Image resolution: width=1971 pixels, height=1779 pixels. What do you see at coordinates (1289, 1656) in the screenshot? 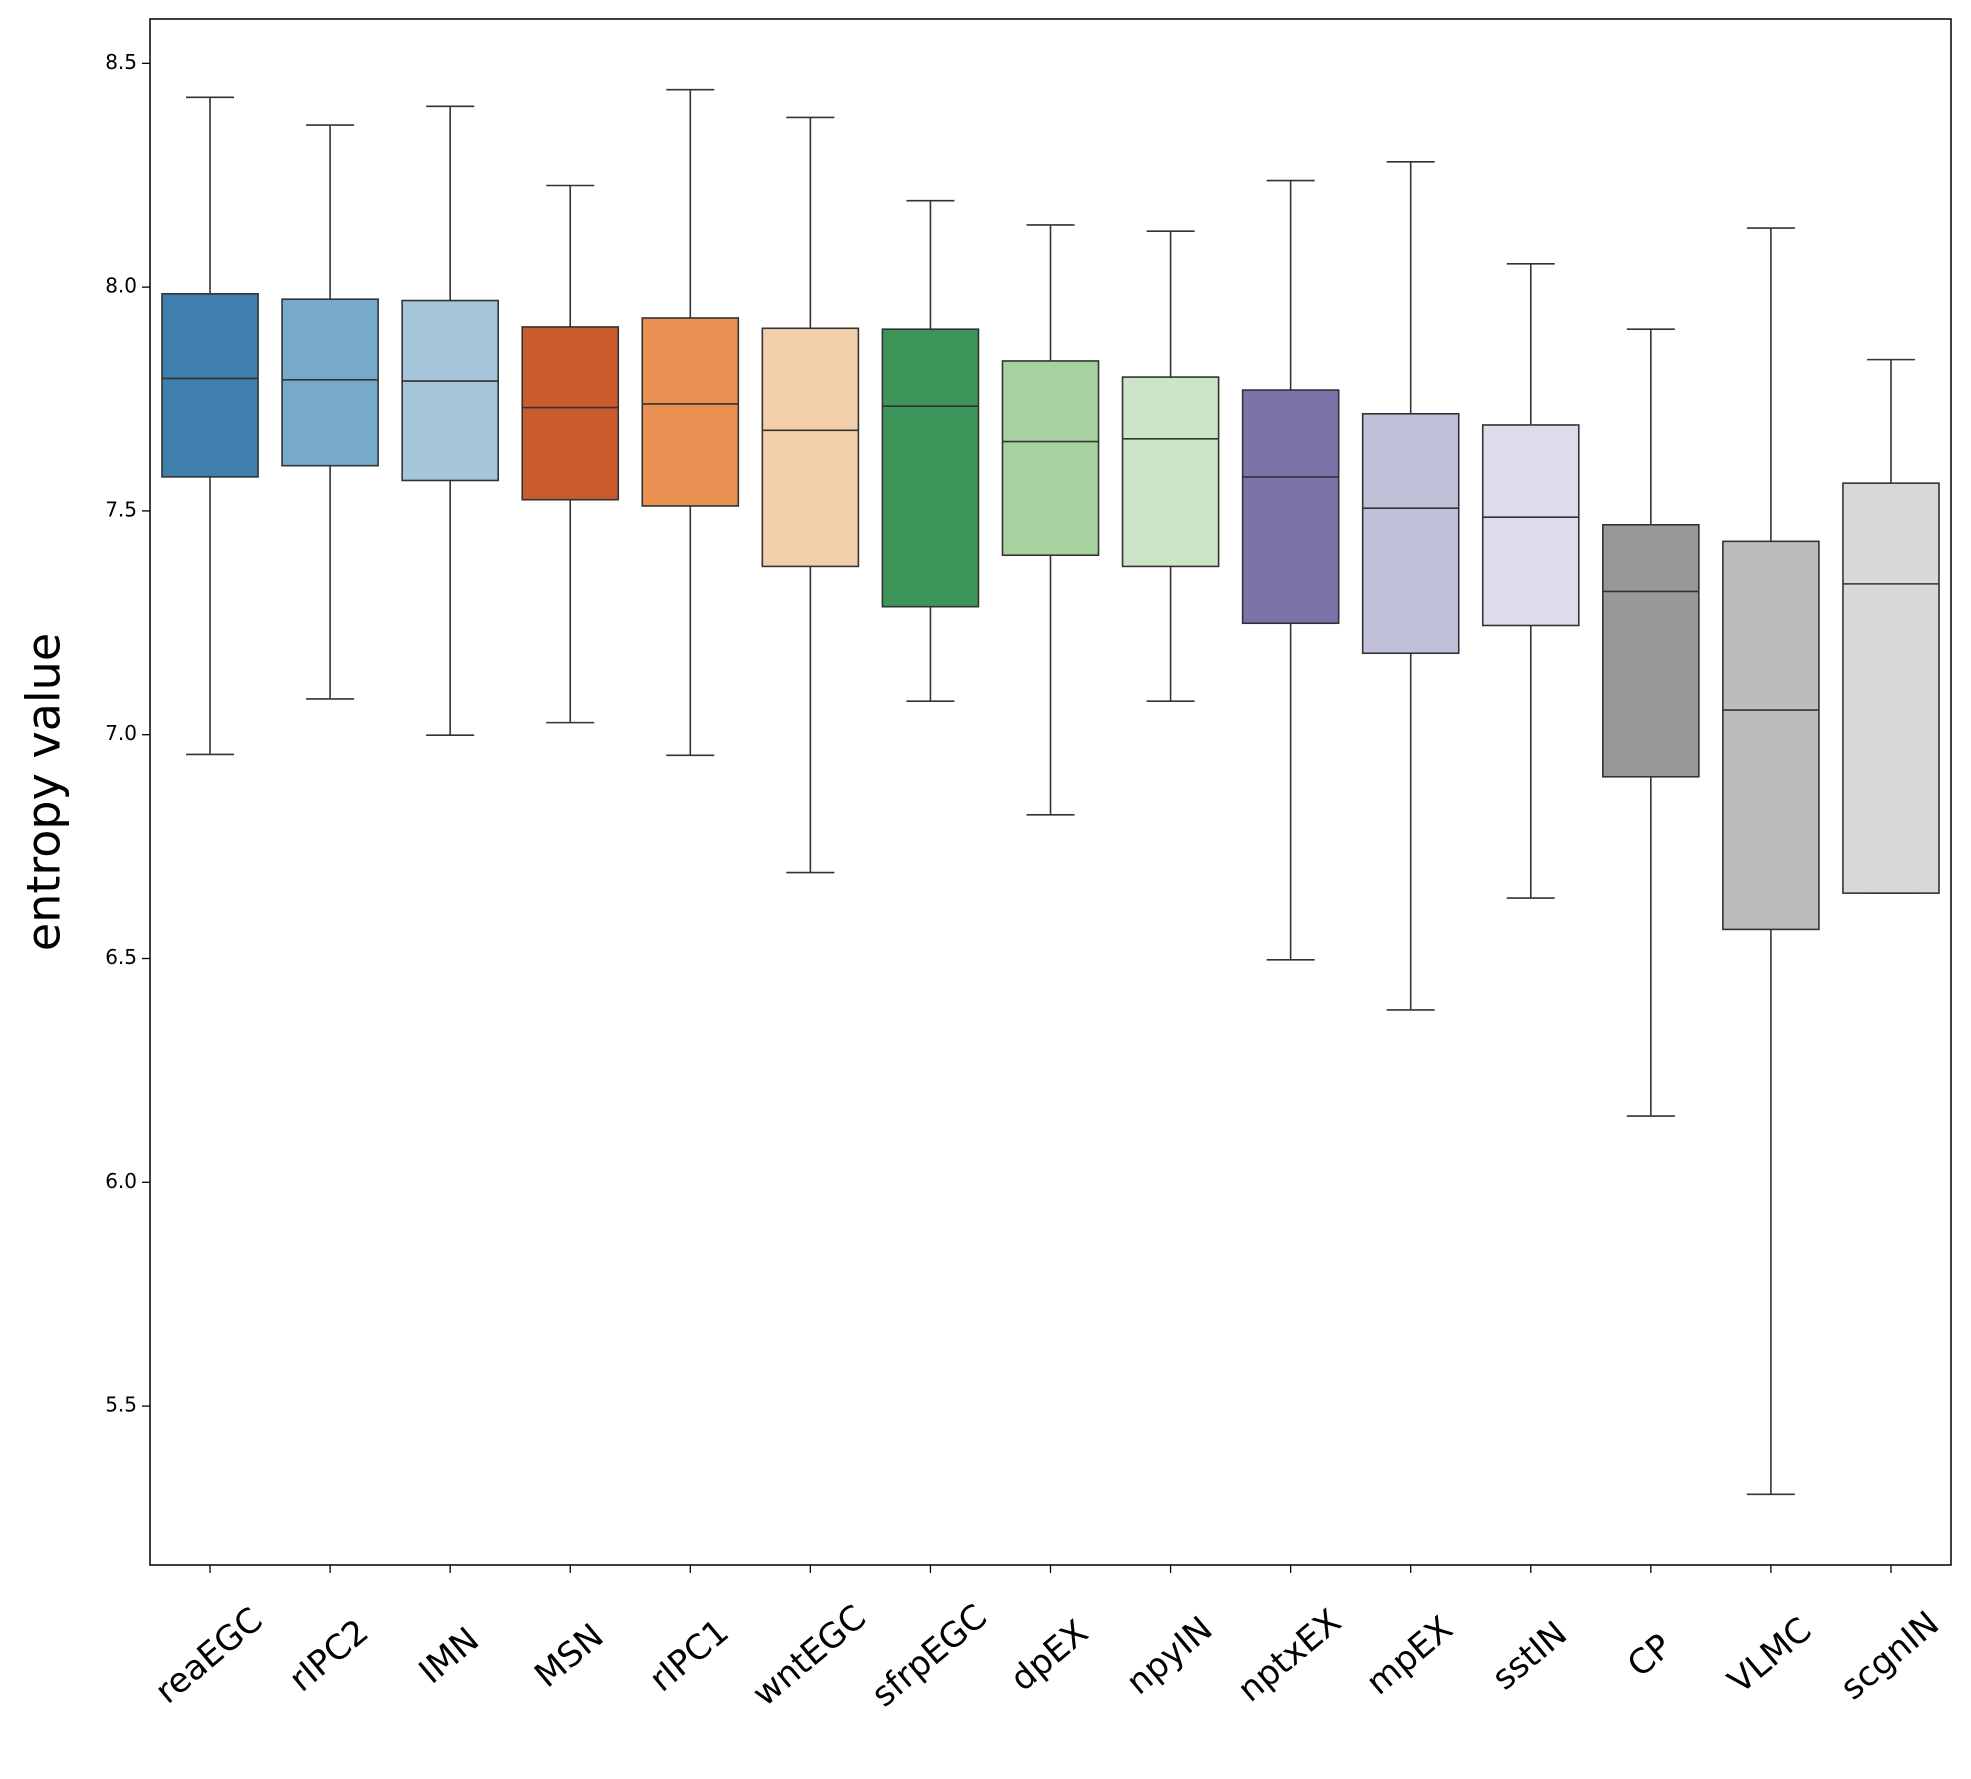
I see `x-tick-label: nptxEX` at bounding box center [1289, 1656].